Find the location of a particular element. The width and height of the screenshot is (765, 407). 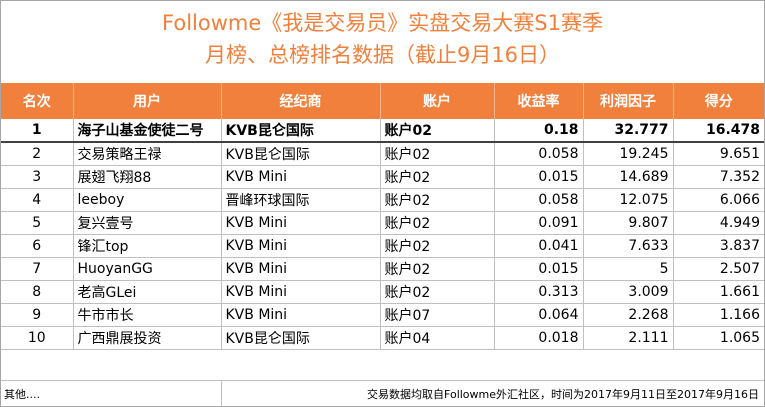

user-cell: 广西鼎展投资 is located at coordinates (147, 338).